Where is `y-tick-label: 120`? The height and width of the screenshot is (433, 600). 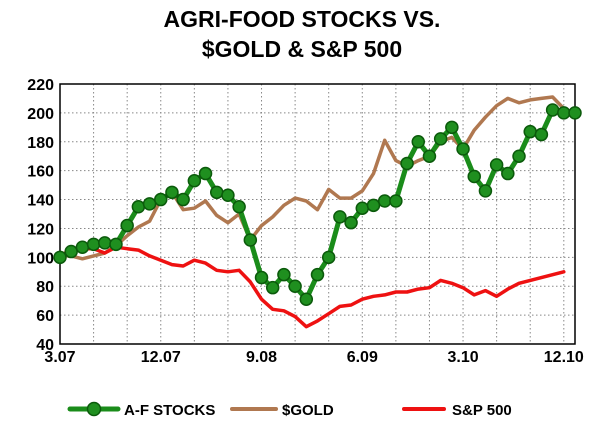
y-tick-label: 120 is located at coordinates (40, 229).